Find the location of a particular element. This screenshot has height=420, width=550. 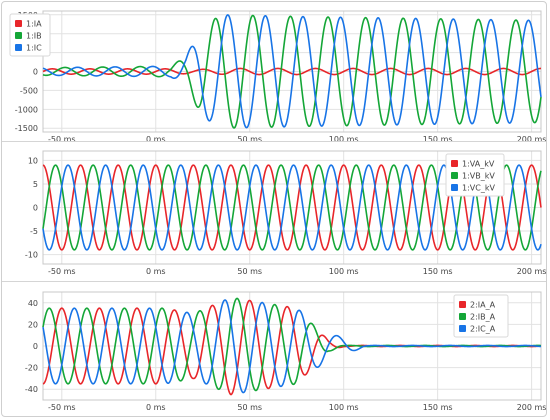

legend-label: 1:IB is located at coordinates (34, 36).